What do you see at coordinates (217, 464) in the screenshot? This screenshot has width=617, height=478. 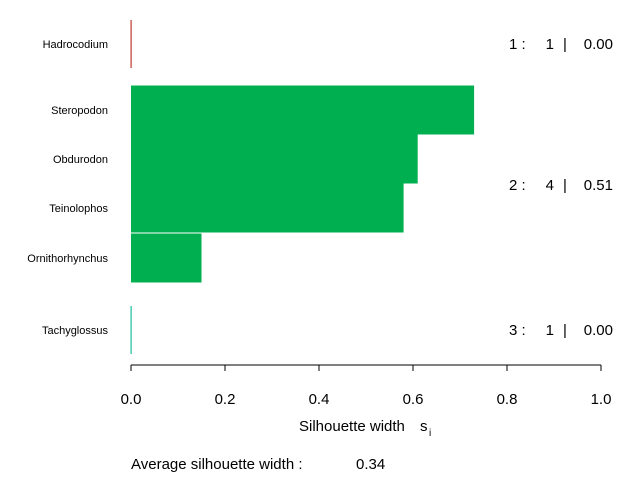 I see `average-silhouette-label: Average silhouette width :` at bounding box center [217, 464].